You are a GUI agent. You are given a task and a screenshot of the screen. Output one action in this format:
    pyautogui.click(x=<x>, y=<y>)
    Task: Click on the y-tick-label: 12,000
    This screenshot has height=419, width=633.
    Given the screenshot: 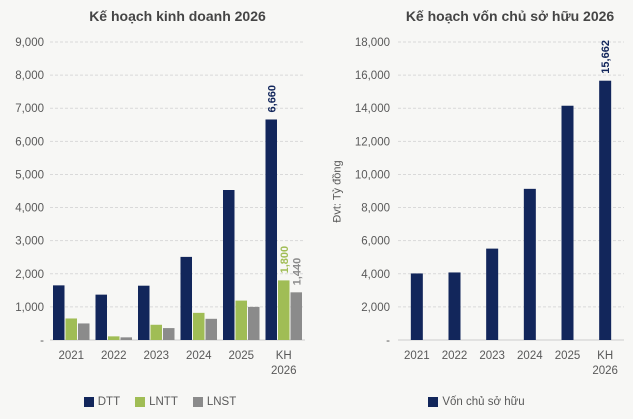 What is the action you would take?
    pyautogui.click(x=372, y=142)
    